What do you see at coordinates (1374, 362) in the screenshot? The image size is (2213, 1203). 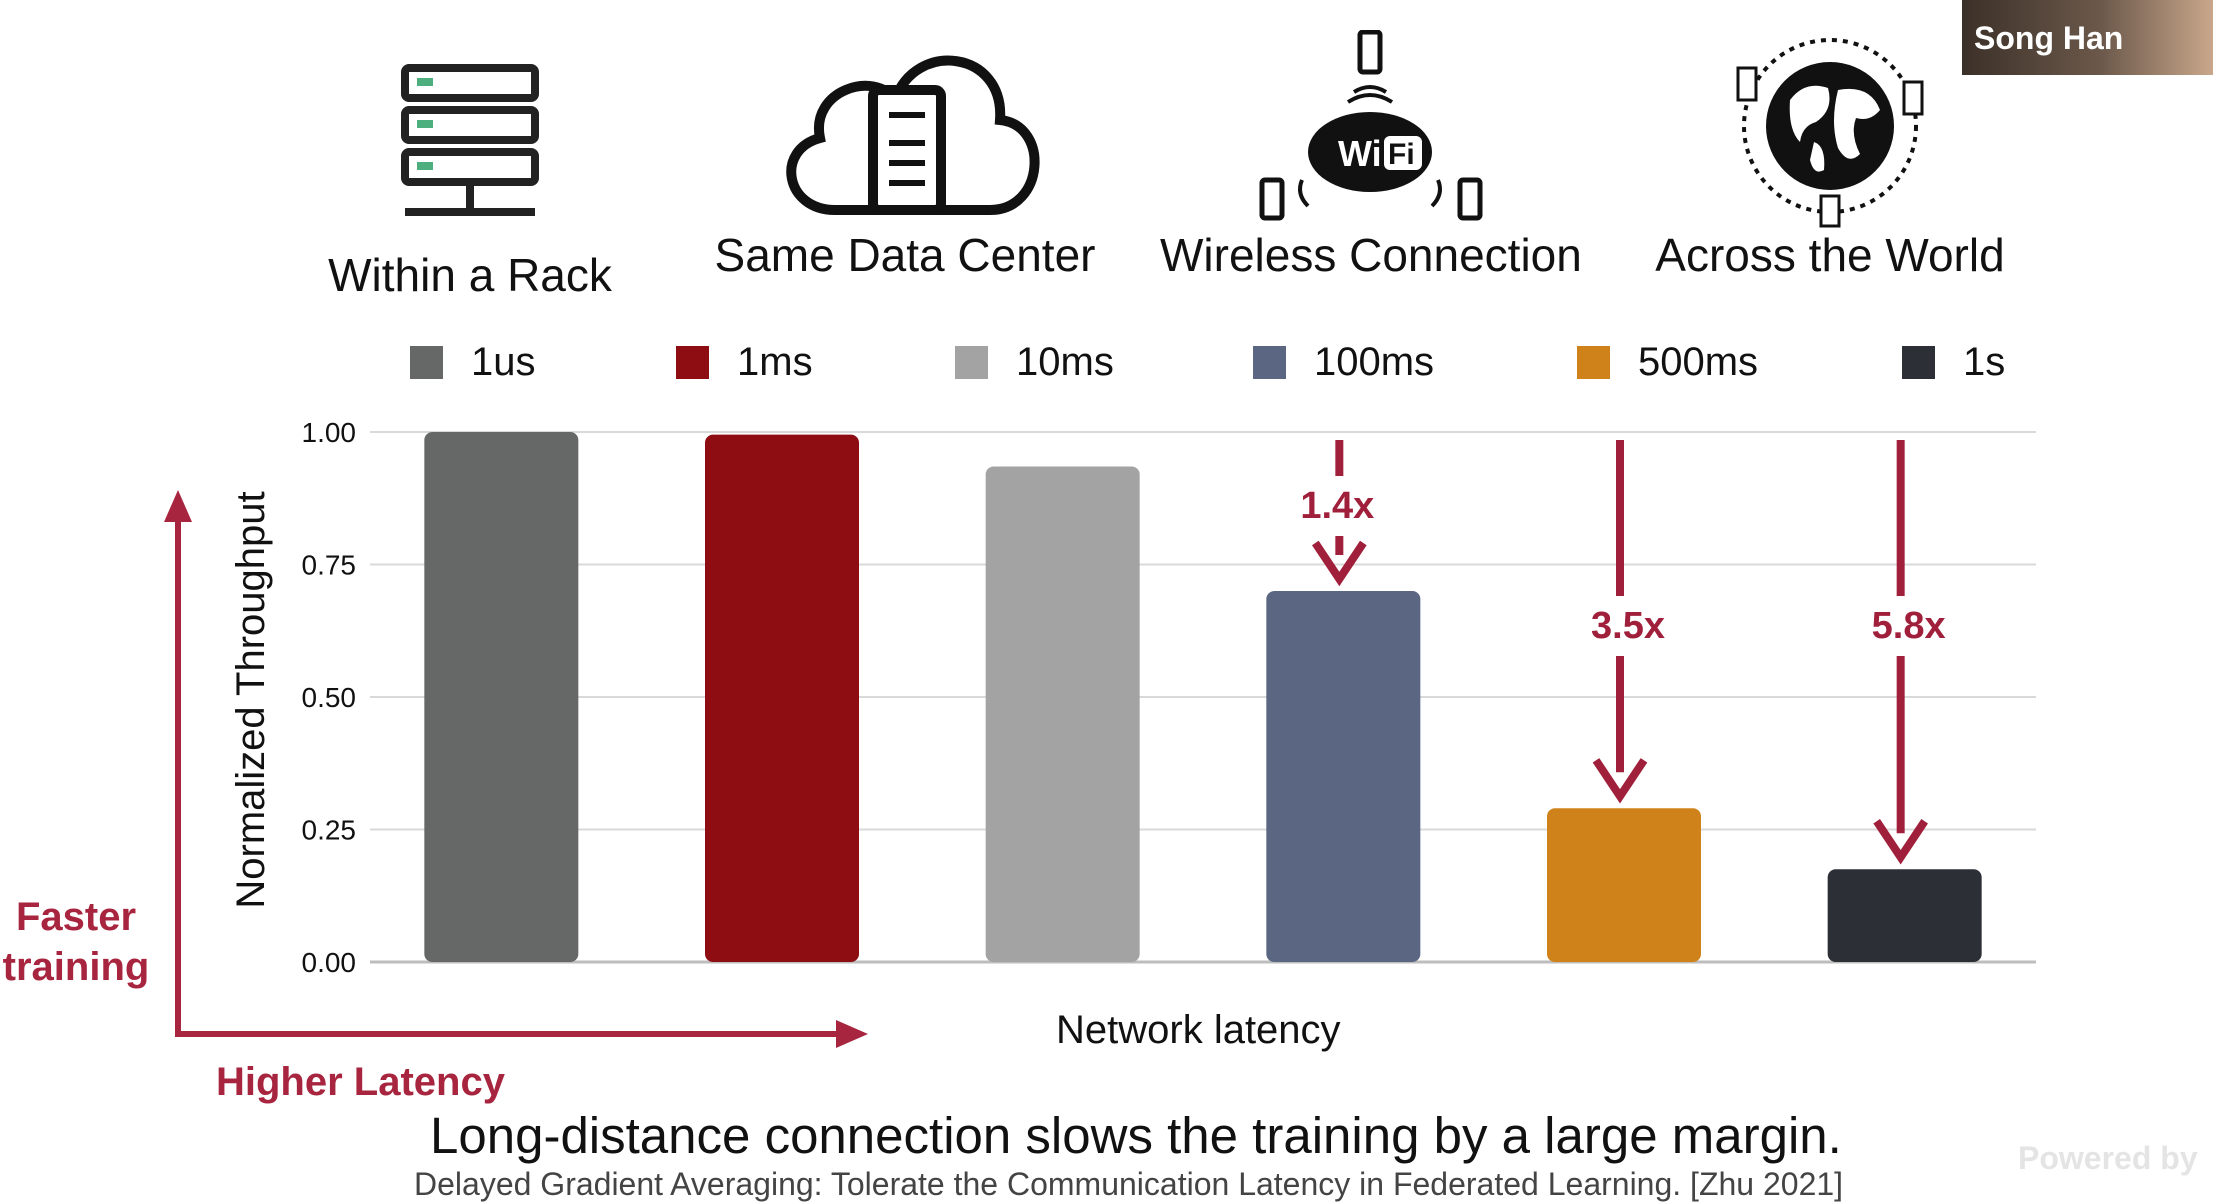 I see `legend-label: 100ms` at bounding box center [1374, 362].